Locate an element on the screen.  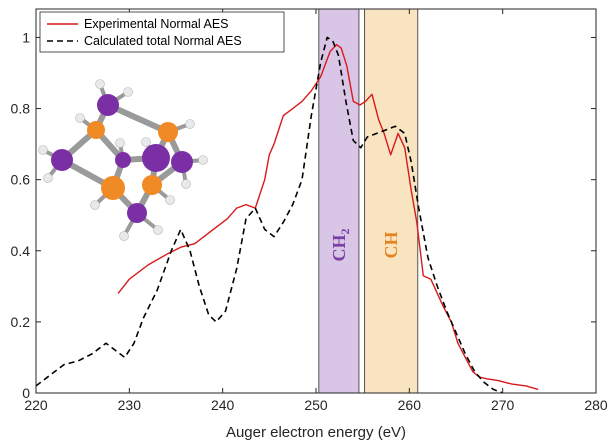
energy-bands: CH2 CH is located at coordinates (368, 201).